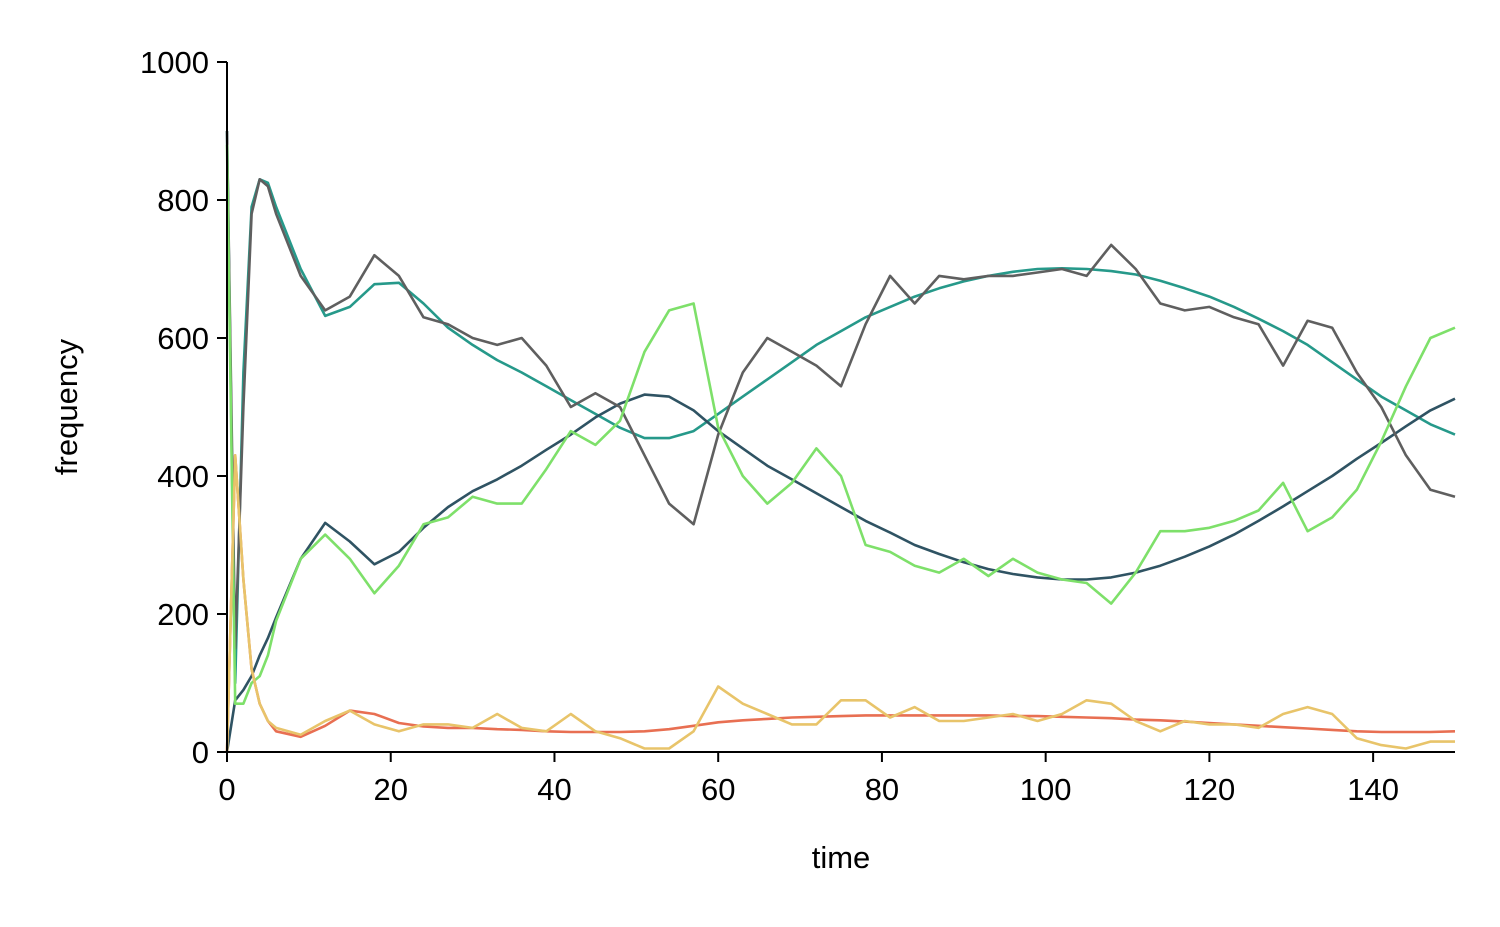 The width and height of the screenshot is (1500, 927). Describe the element at coordinates (1373, 789) in the screenshot. I see `x-tick-label: 140` at that location.